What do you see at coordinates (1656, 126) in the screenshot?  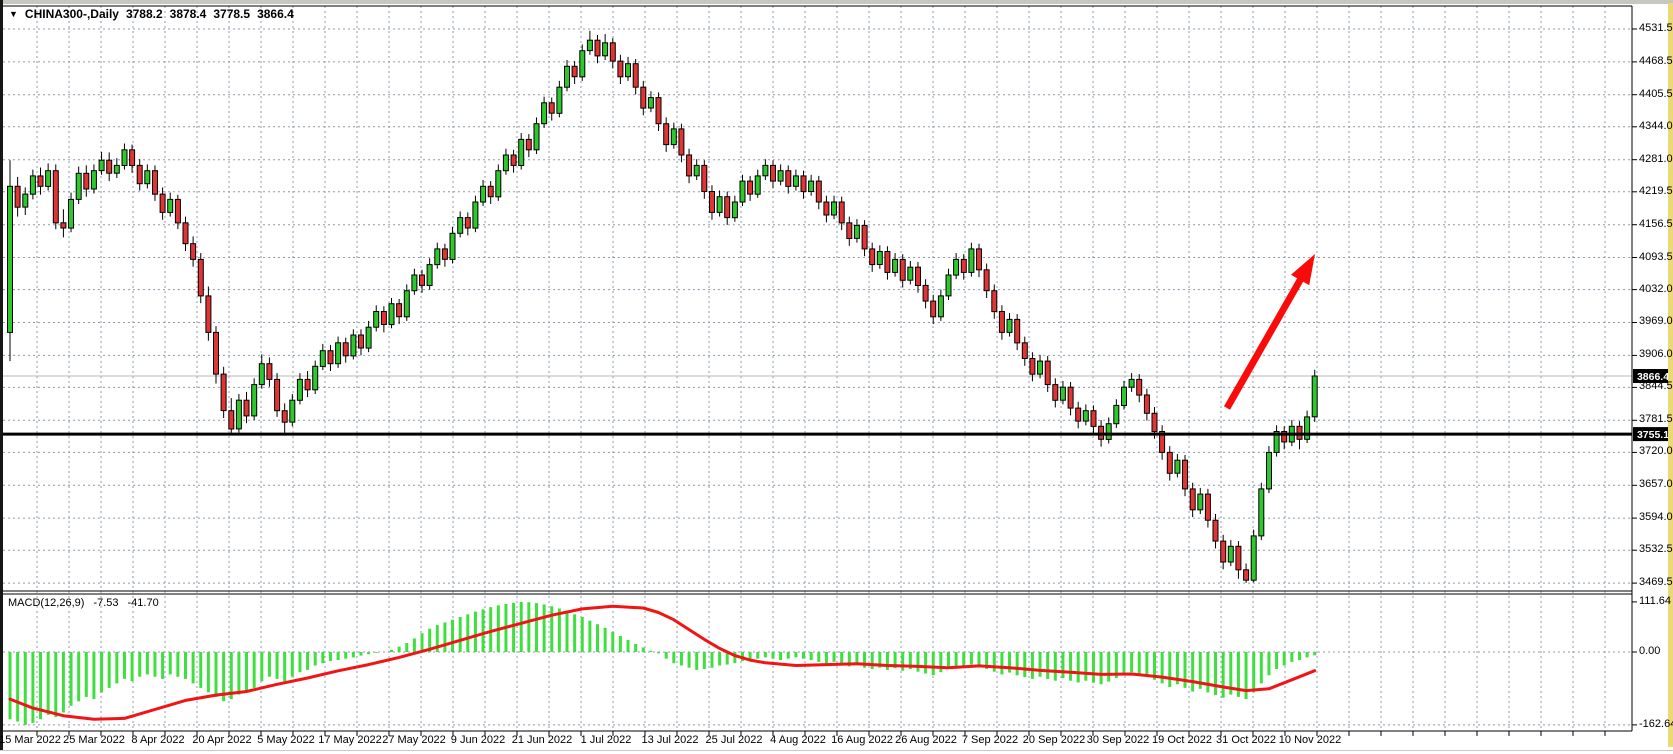 I see `price-axis-label: 4344.0` at bounding box center [1656, 126].